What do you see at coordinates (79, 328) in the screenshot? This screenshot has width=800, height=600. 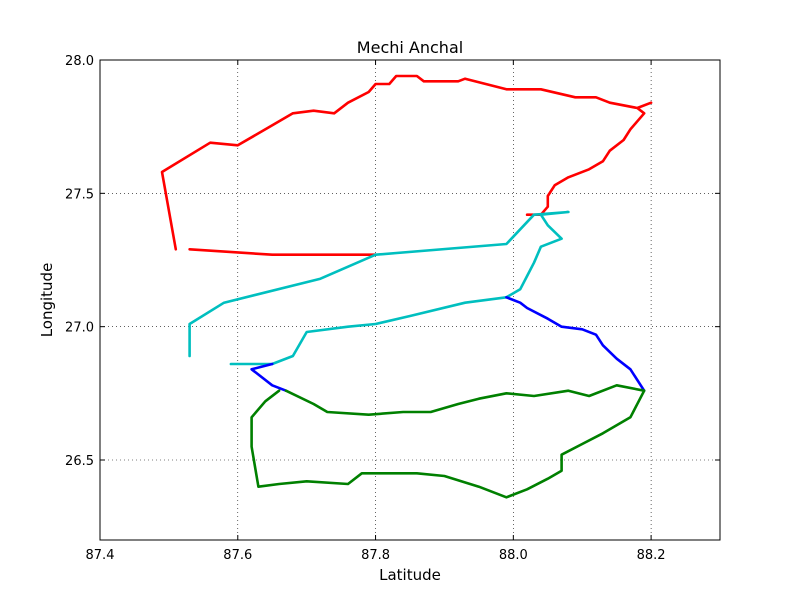 I see `y-tick-label: 27.0` at bounding box center [79, 328].